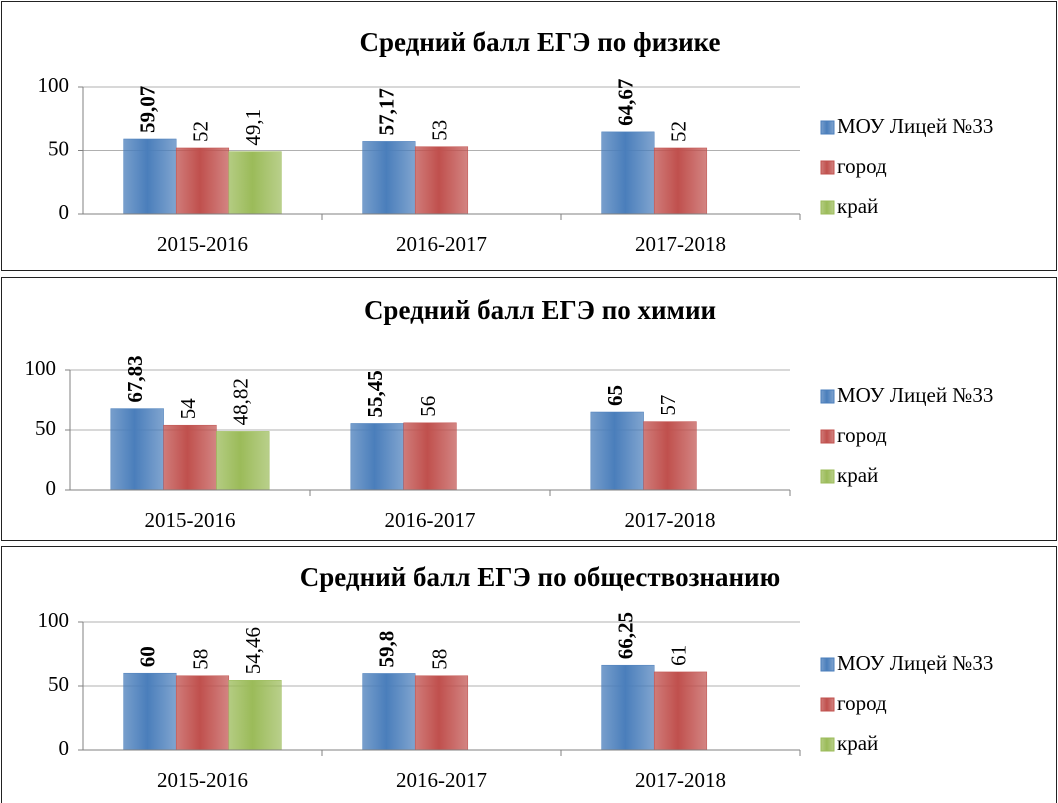 Image resolution: width=1058 pixels, height=803 pixels. What do you see at coordinates (375, 393) in the screenshot?
I see `data-label: 55,45` at bounding box center [375, 393].